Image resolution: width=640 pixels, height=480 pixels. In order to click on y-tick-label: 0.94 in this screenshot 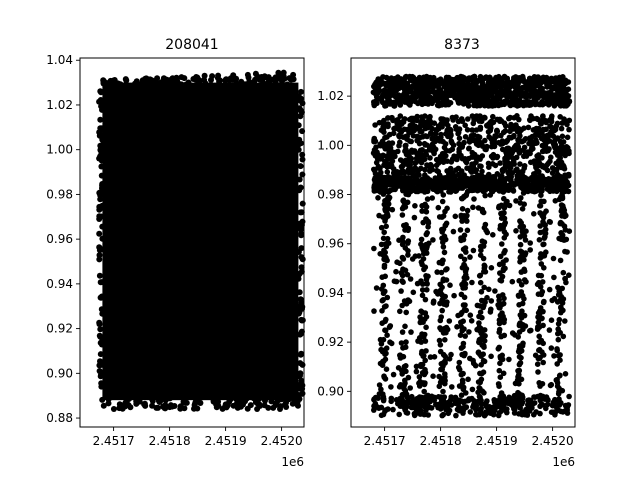, I will do `click(330, 293)`.